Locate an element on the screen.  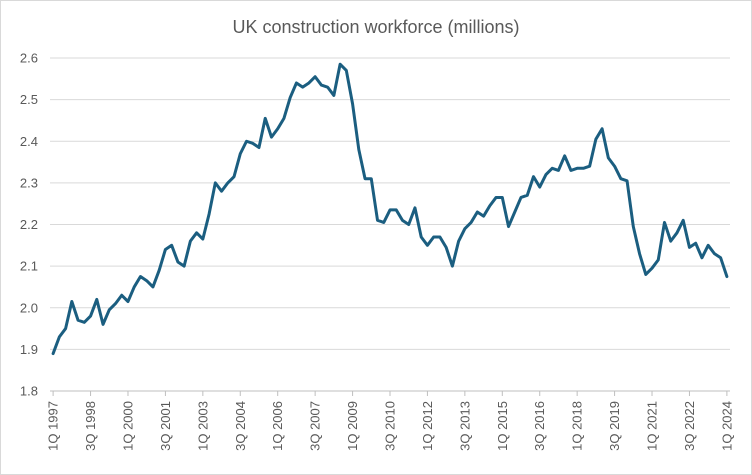
x-tick-label: 1Q 2000 is located at coordinates (127, 426).